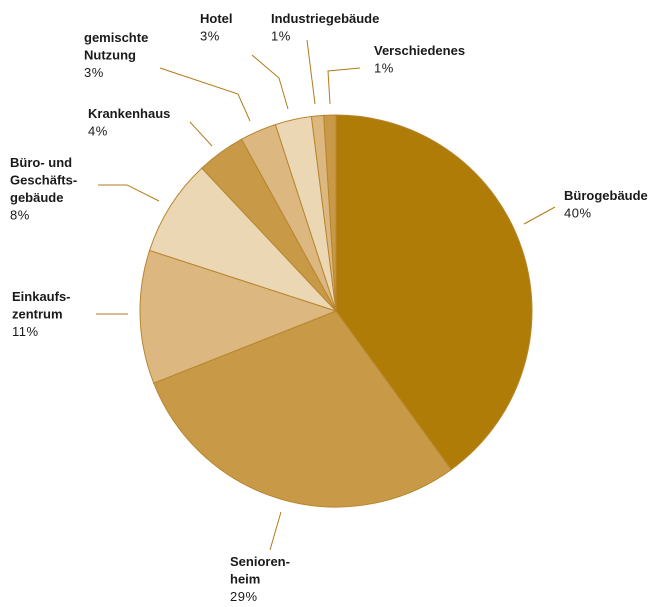  I want to click on slice-label-percent: 29%, so click(244, 596).